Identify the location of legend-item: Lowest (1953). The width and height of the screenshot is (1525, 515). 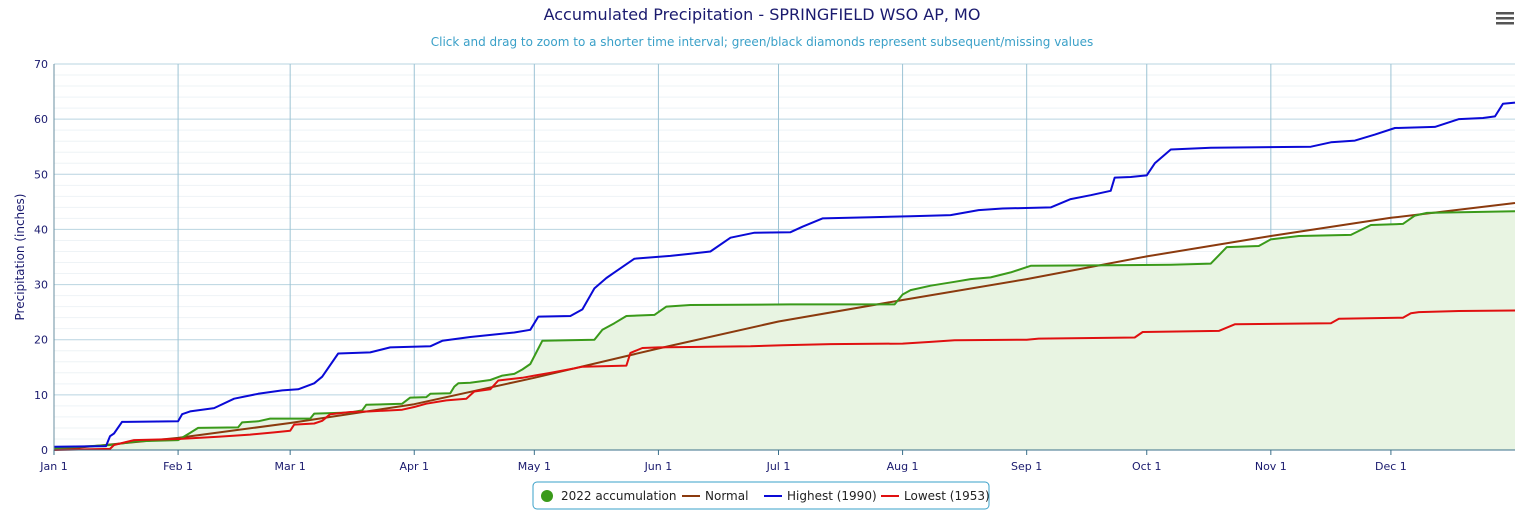
(935, 496).